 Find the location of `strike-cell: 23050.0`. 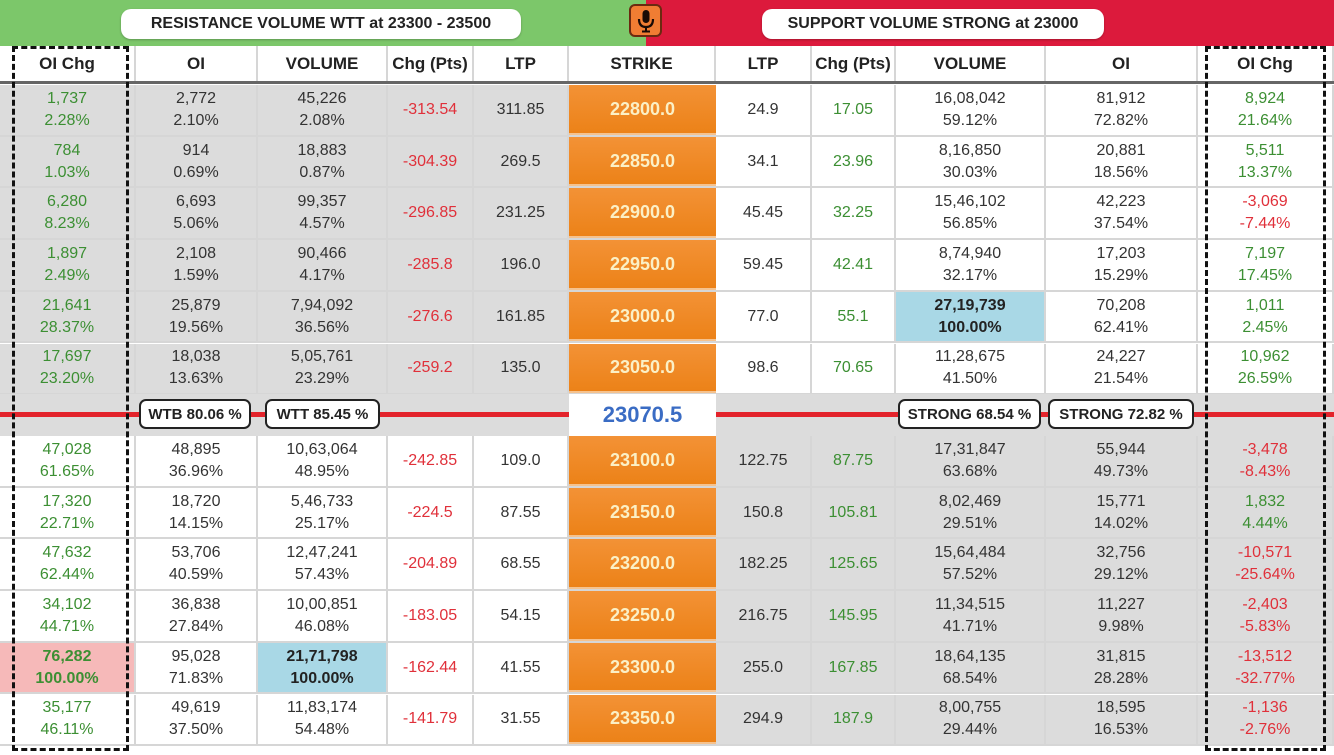

strike-cell: 23050.0 is located at coordinates (642, 368).